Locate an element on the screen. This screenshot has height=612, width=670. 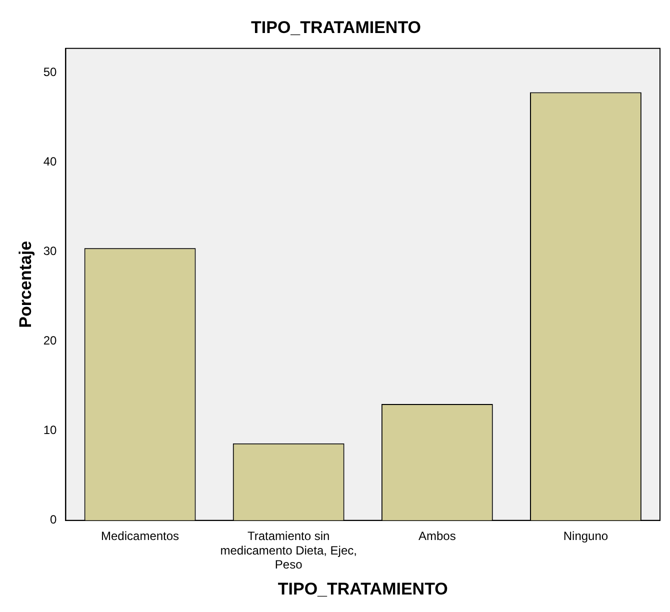
x-axis-title: TIPO_TRATAMIENTO is located at coordinates (363, 588).